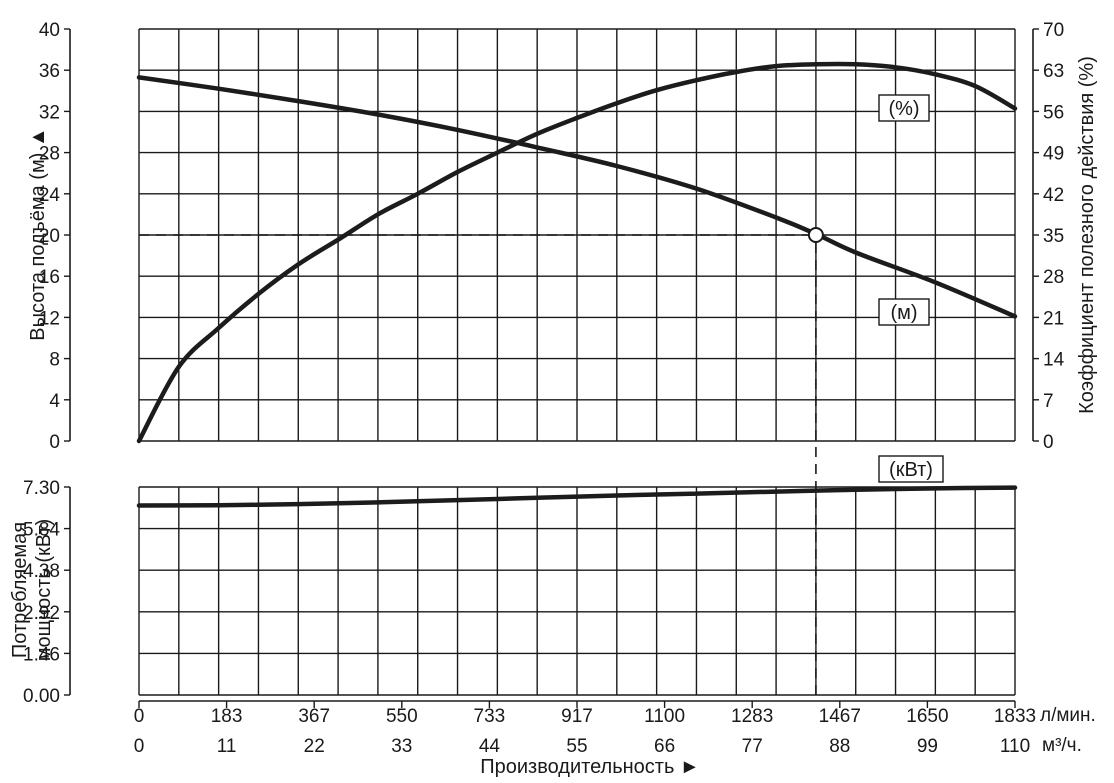  Describe the element at coordinates (1053, 154) in the screenshot. I see `y-tick-label-efficiency: 49` at that location.